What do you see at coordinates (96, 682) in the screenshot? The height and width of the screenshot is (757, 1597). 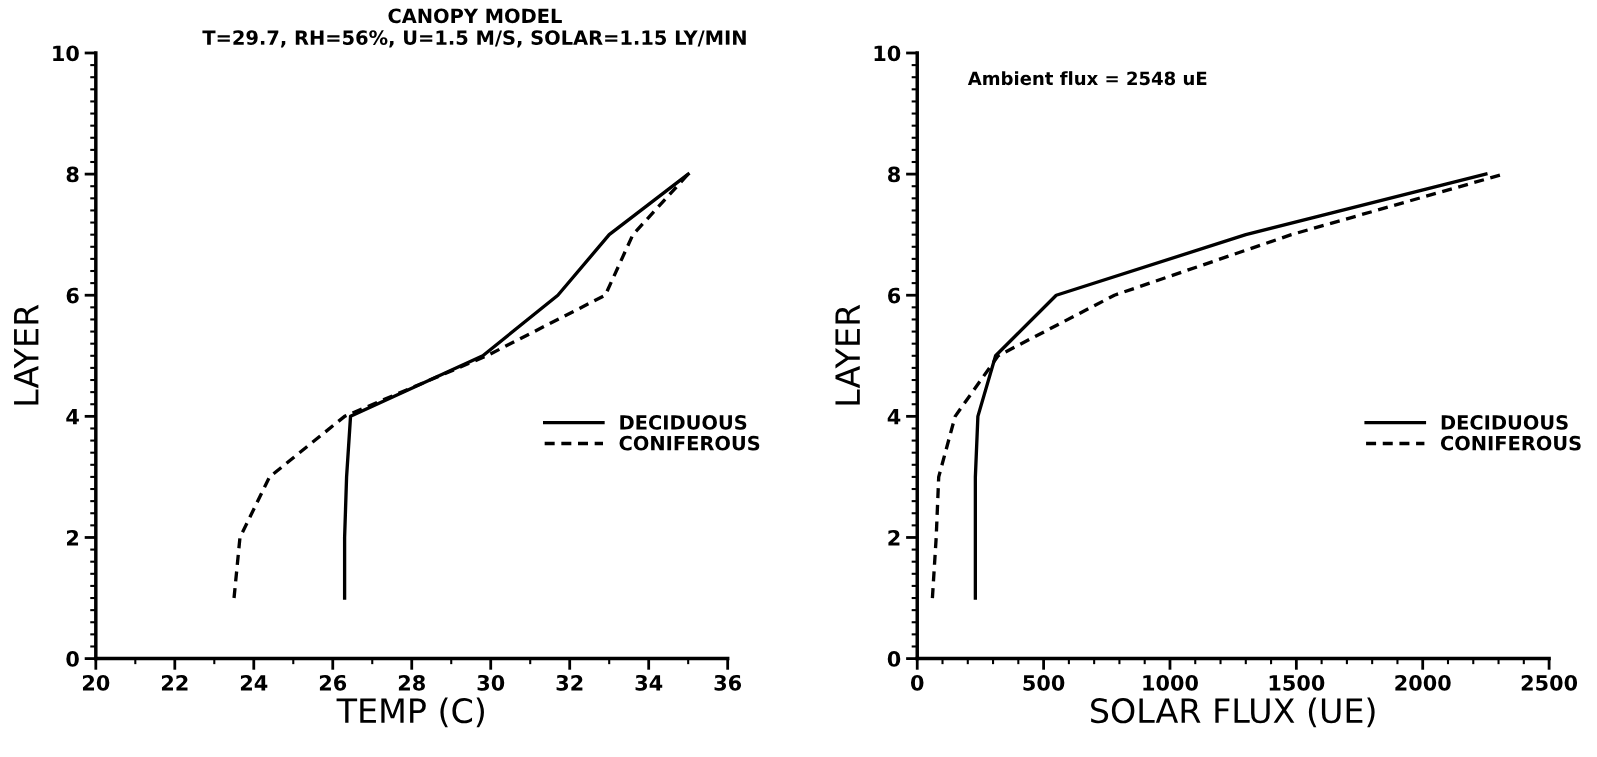 I see `x-tick-label: 20` at bounding box center [96, 682].